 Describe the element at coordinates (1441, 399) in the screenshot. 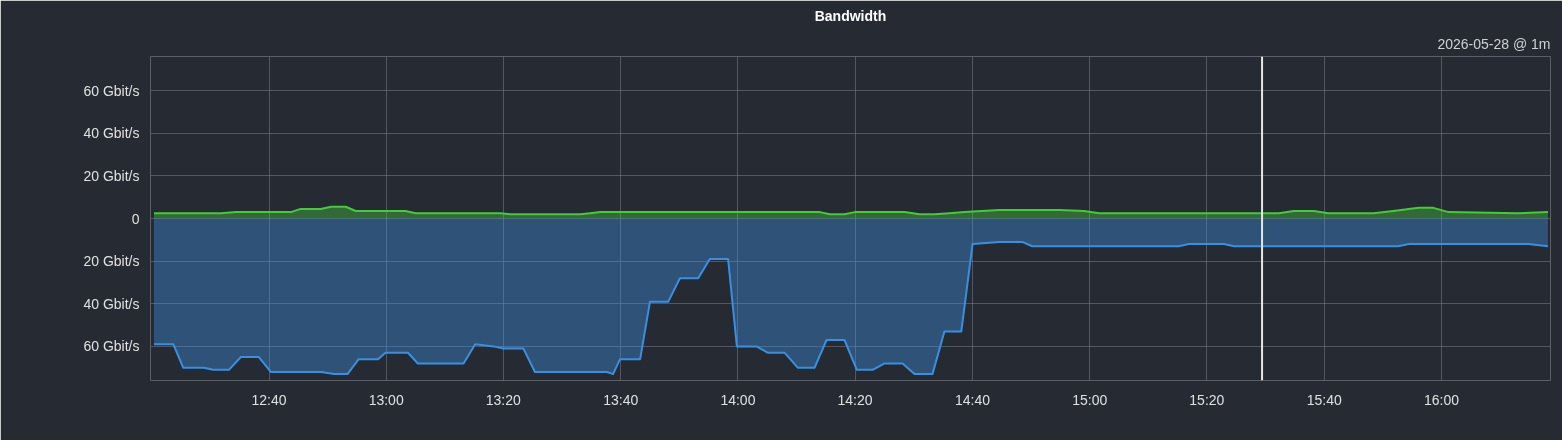

I see `x-tick-label: 16:00` at that location.